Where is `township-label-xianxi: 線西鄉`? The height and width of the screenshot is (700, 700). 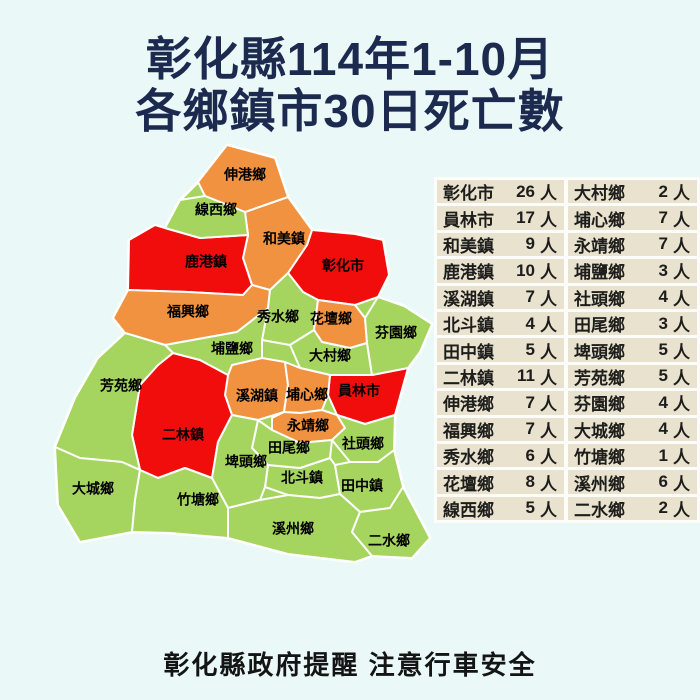 township-label-xianxi: 線西鄉 is located at coordinates (216, 210).